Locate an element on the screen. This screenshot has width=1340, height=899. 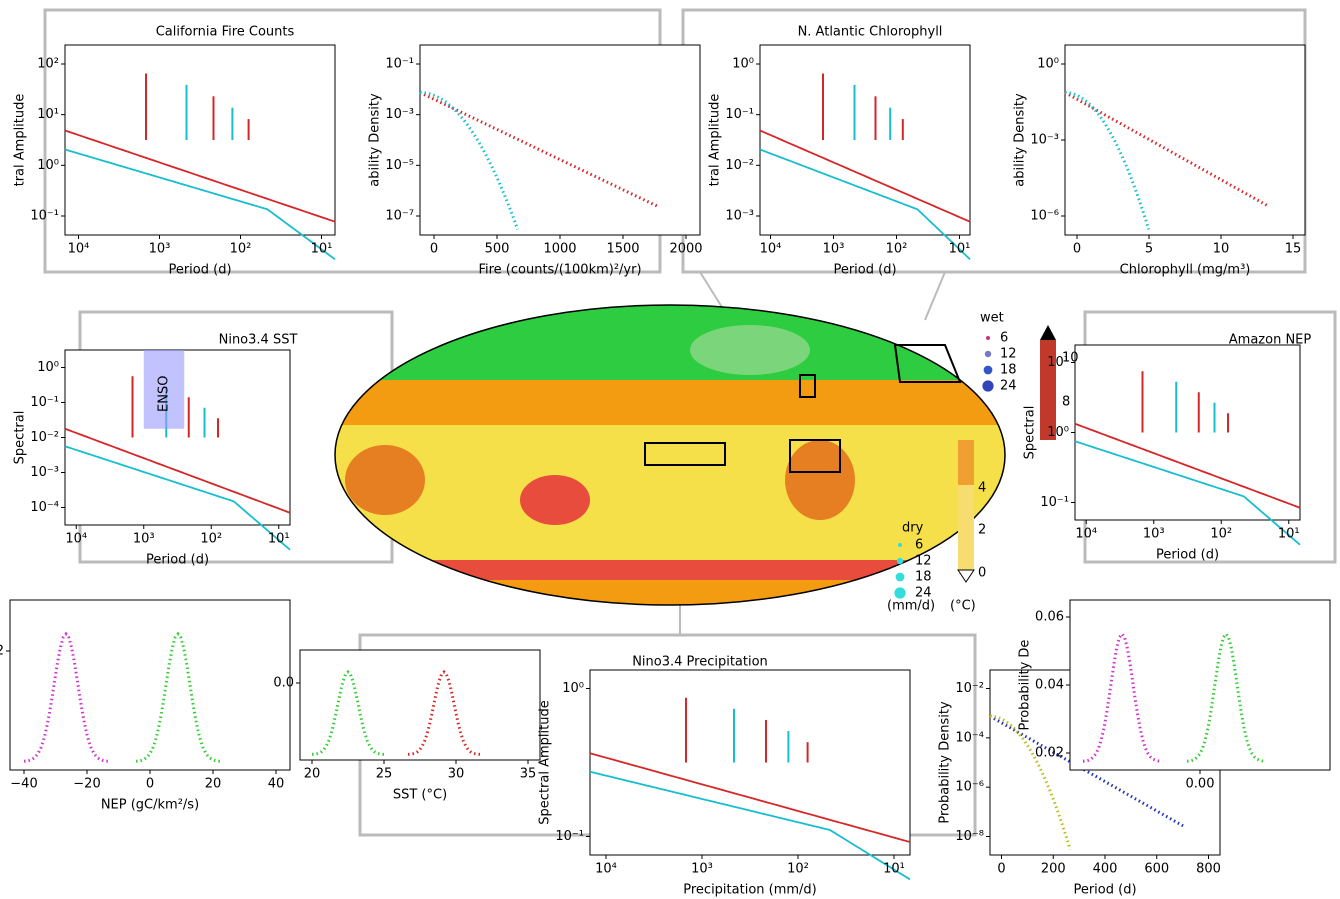
x-axis-label: Fire (counts/(100km)²/yr) is located at coordinates (559, 270).